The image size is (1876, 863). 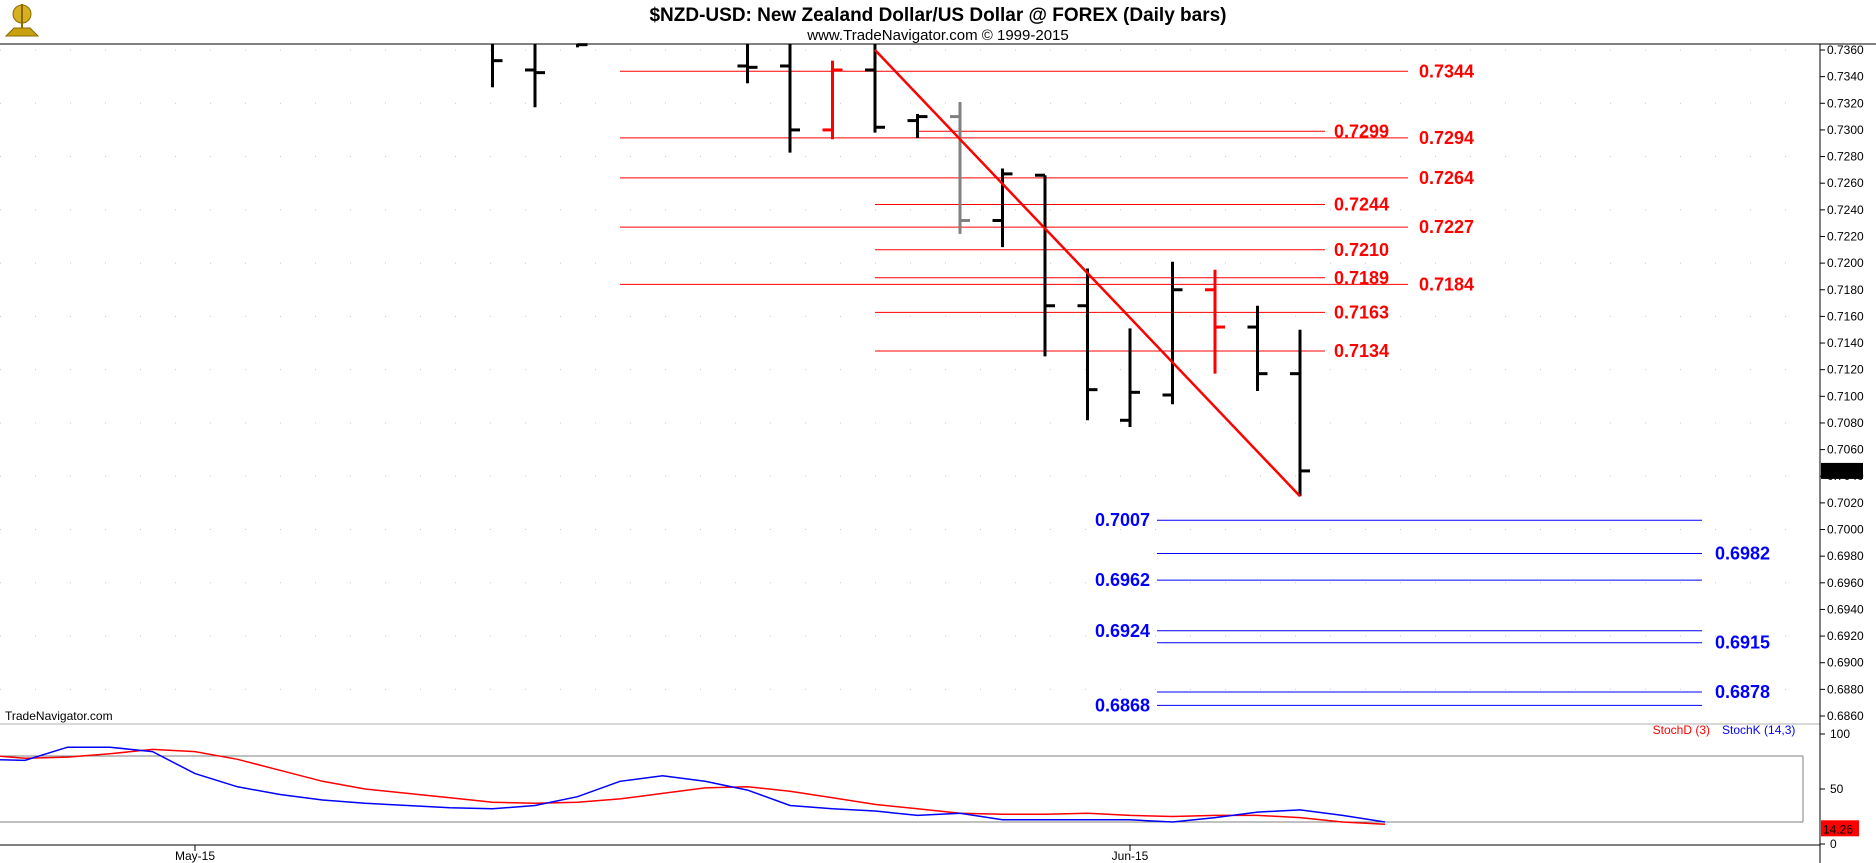 What do you see at coordinates (1361, 250) in the screenshot?
I see `resistance-label: 0.7210` at bounding box center [1361, 250].